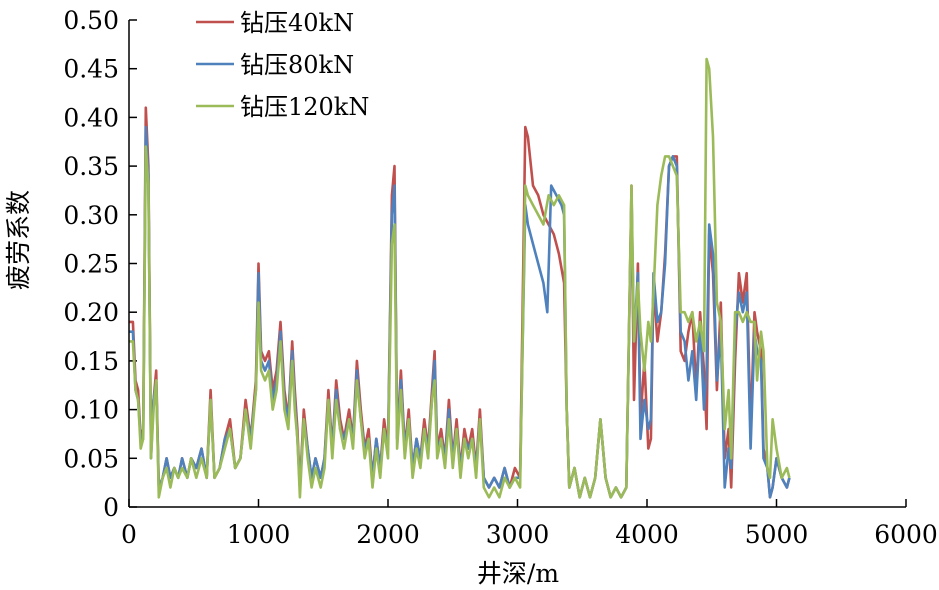  What do you see at coordinates (777, 534) in the screenshot?
I see `x-tick-label: 5000` at bounding box center [777, 534].